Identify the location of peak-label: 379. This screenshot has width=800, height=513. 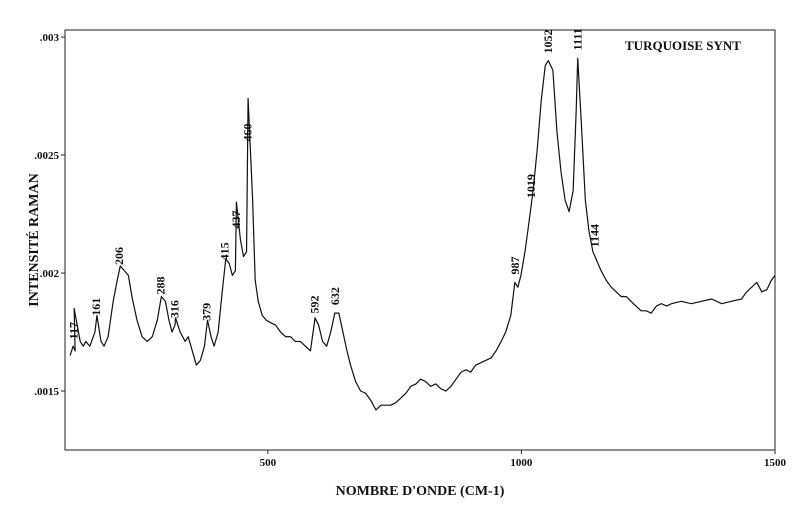
(206, 312).